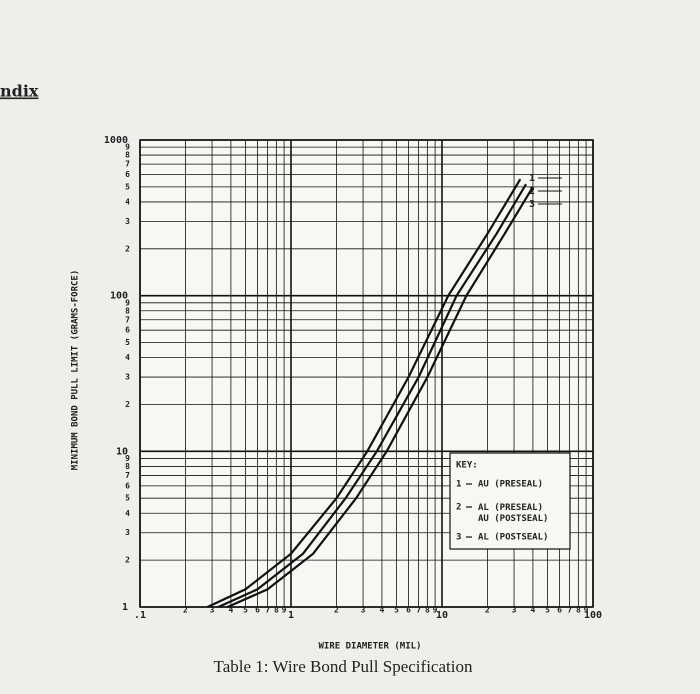  I want to click on x-tick-label: 1, so click(291, 615).